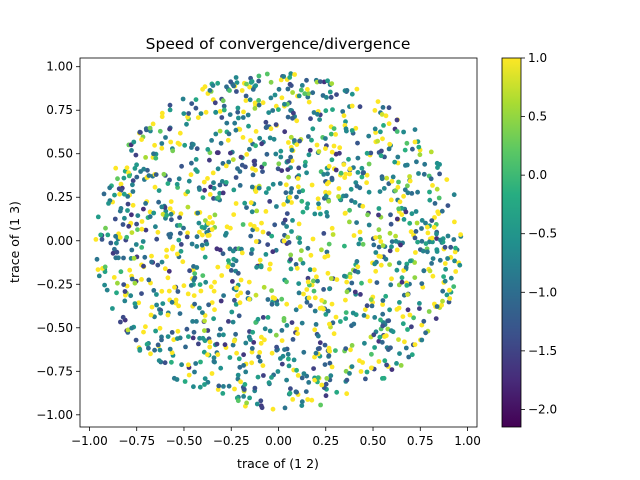 The image size is (640, 480). What do you see at coordinates (278, 44) in the screenshot?
I see `chart-title: Speed of convergence/divergence` at bounding box center [278, 44].